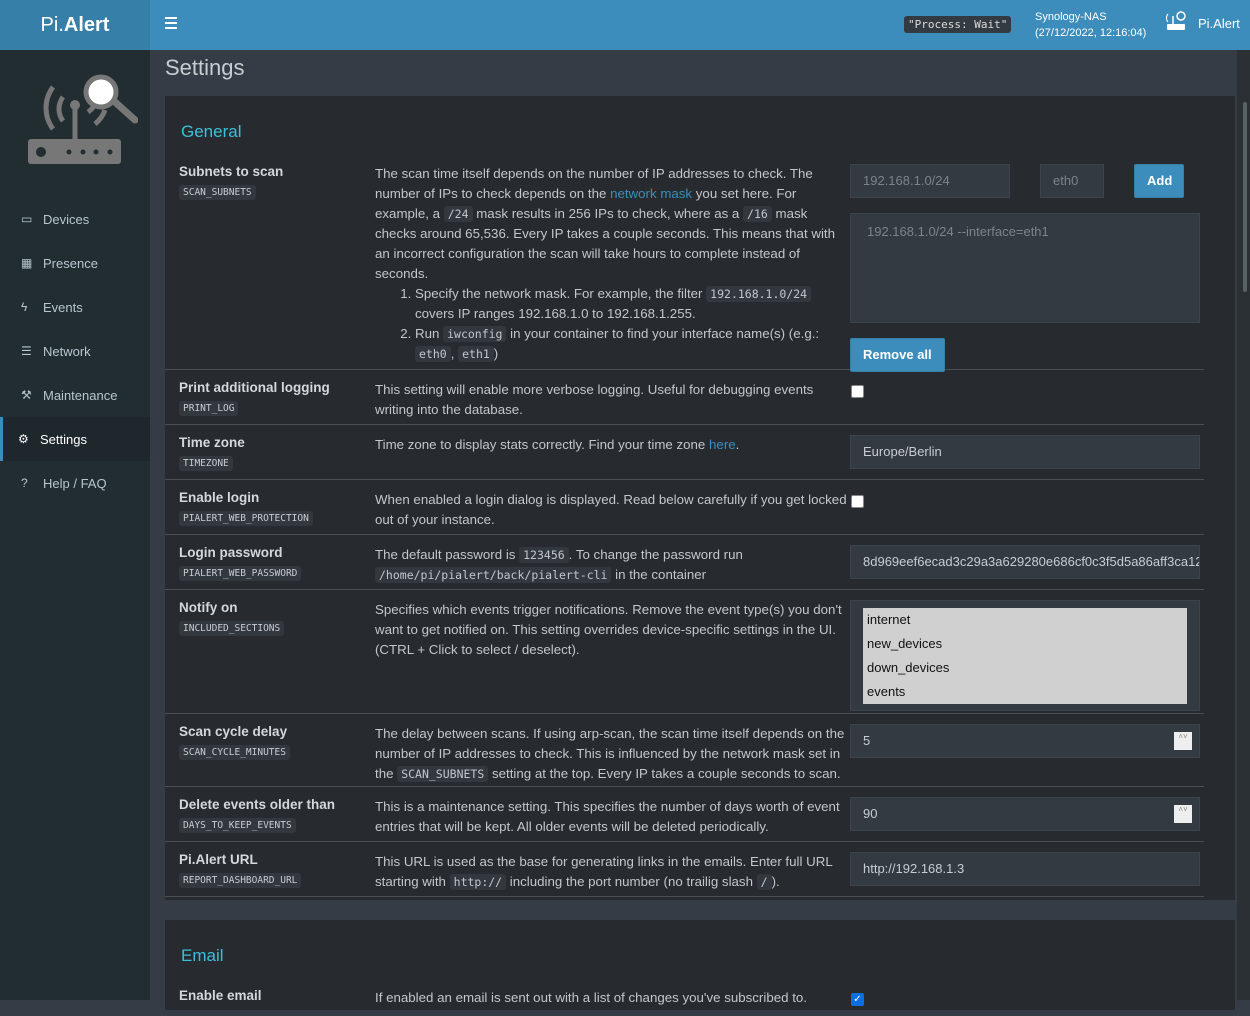 This screenshot has width=1250, height=1016. Describe the element at coordinates (171, 24) in the screenshot. I see `menu-toggle-icon` at that location.